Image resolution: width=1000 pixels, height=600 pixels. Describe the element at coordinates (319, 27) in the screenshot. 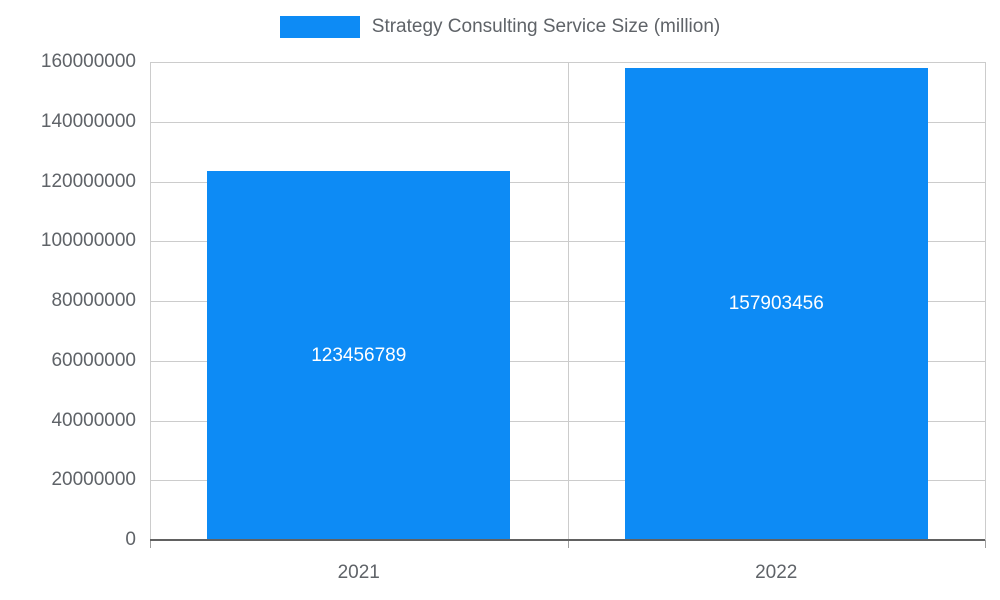

I see `legend-swatch` at that location.